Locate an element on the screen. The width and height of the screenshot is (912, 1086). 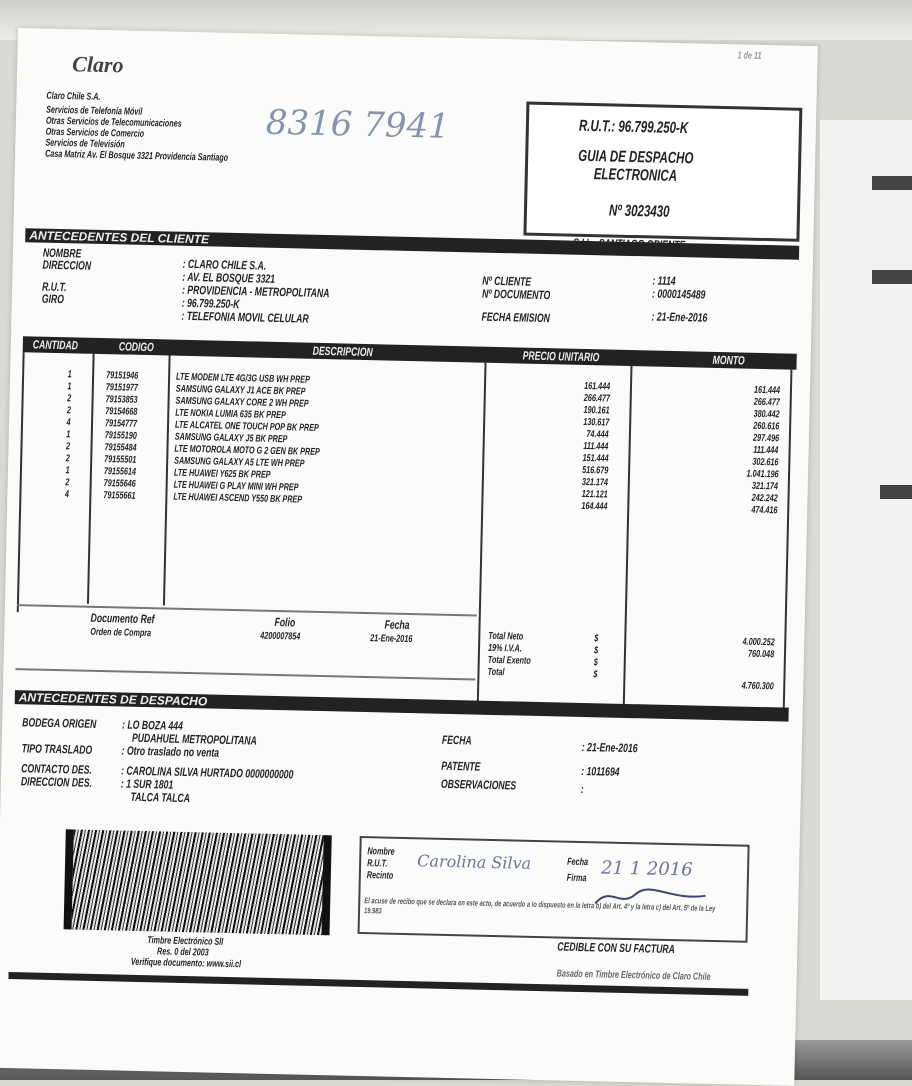
issuer-rut: R.U.T.: 96.799.250-K is located at coordinates (633, 127).